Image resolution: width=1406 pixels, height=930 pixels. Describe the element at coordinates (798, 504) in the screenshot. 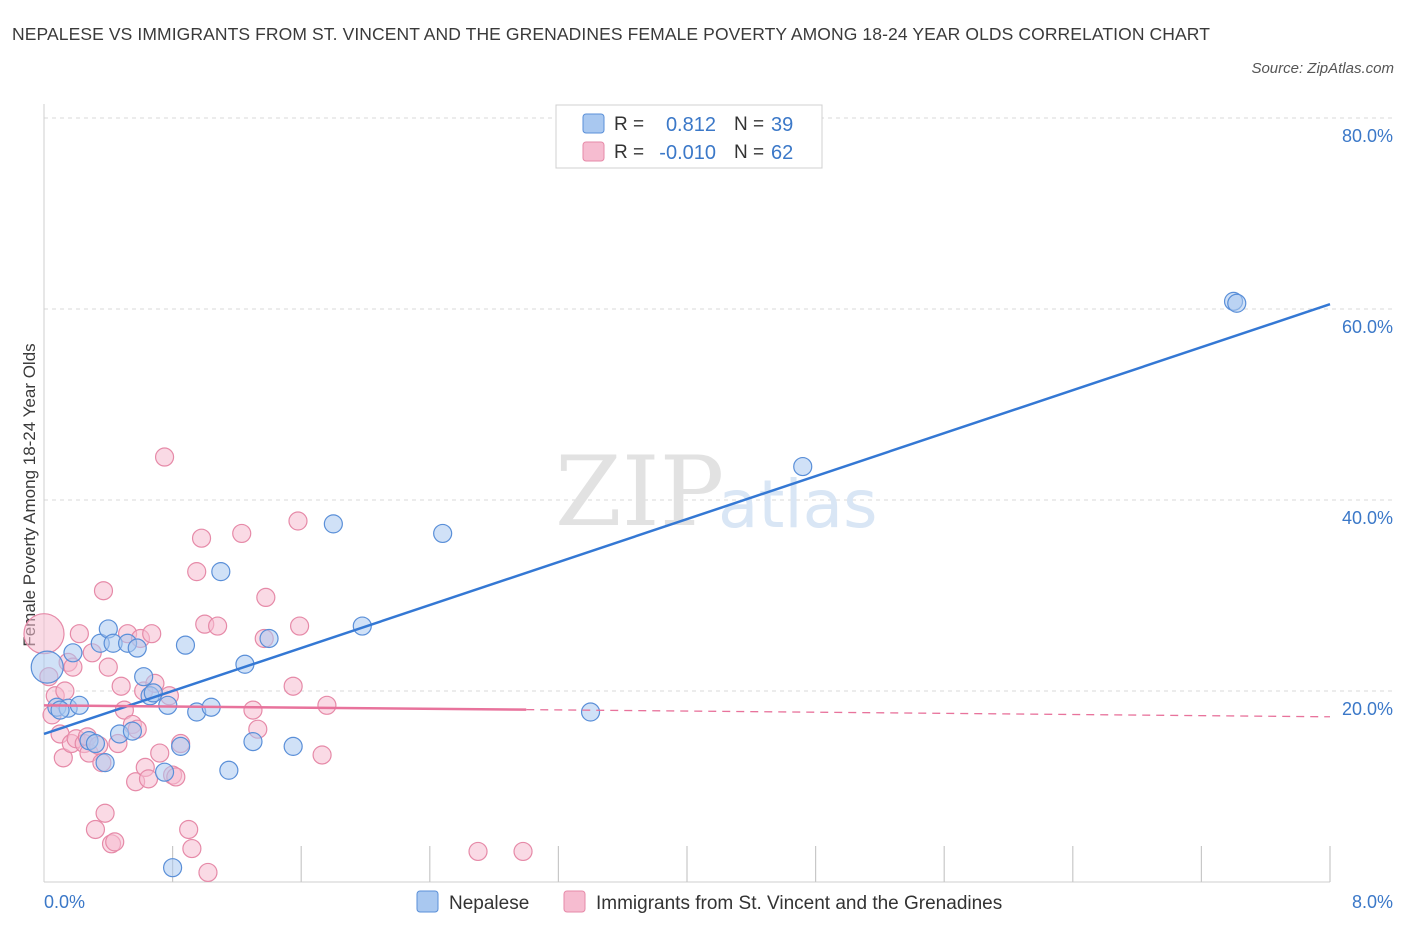

I see `watermark-atlas: atlas` at that location.